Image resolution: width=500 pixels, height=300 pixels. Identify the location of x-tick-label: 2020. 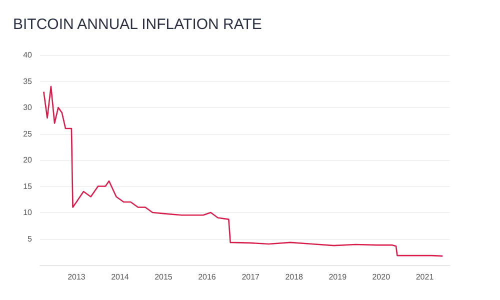
(381, 277).